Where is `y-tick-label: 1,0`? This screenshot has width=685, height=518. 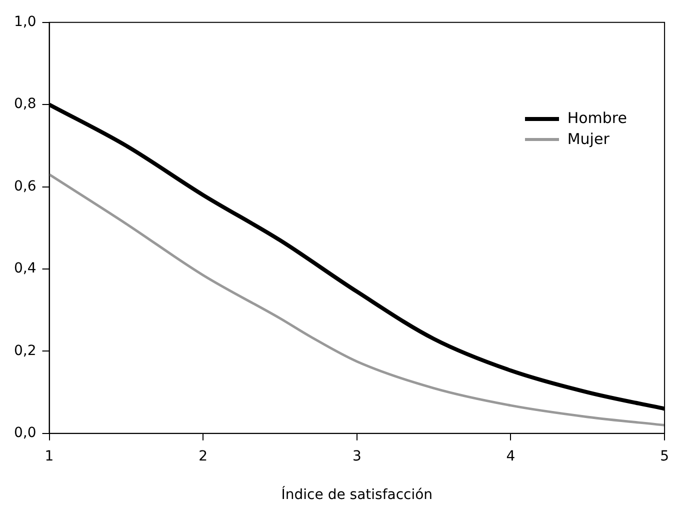 y-tick-label: 1,0 is located at coordinates (25, 22).